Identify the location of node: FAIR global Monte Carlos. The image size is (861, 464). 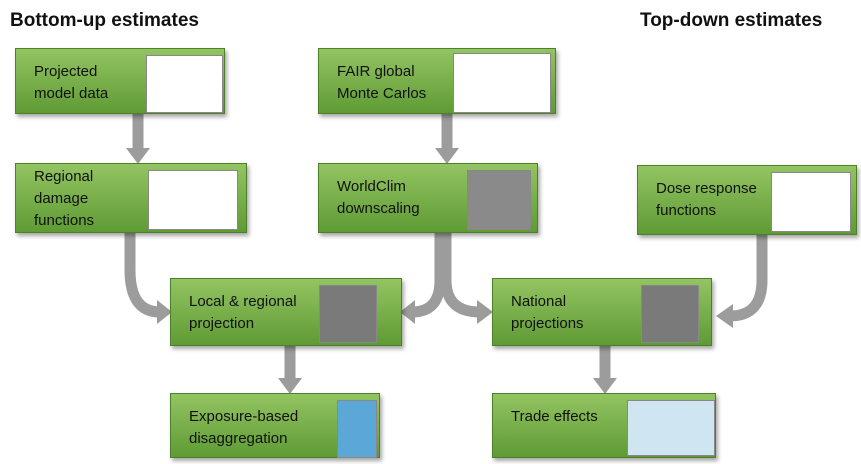
(437, 81).